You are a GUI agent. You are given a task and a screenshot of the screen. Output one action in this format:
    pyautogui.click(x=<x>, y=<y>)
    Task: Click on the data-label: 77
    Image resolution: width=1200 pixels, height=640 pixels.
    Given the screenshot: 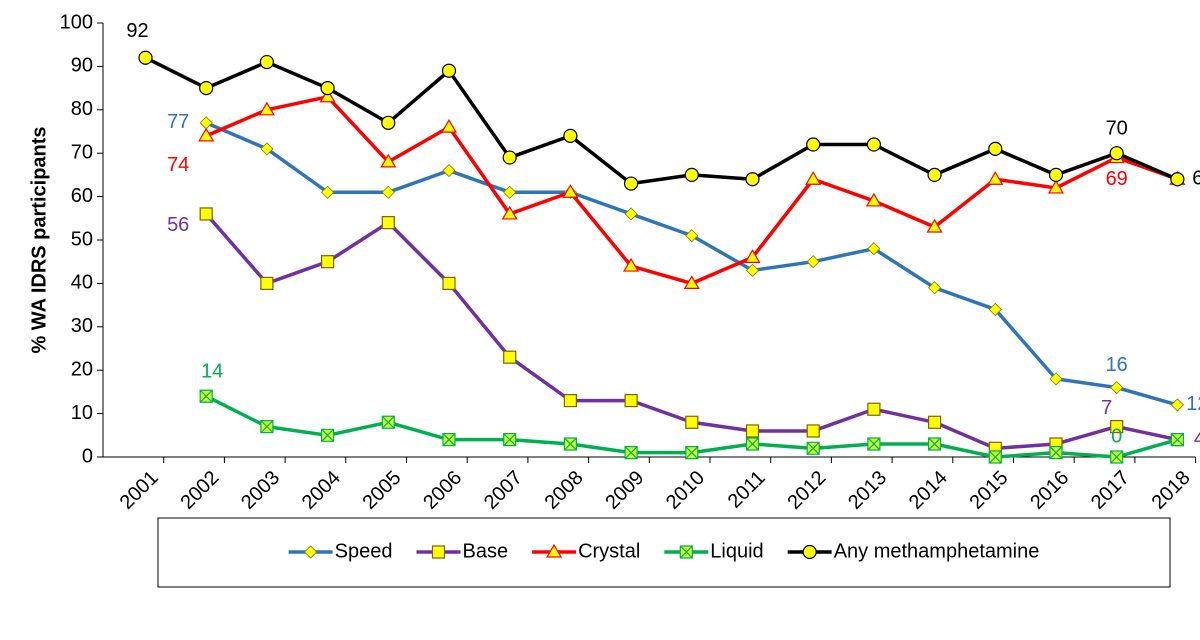 What is the action you would take?
    pyautogui.click(x=178, y=122)
    